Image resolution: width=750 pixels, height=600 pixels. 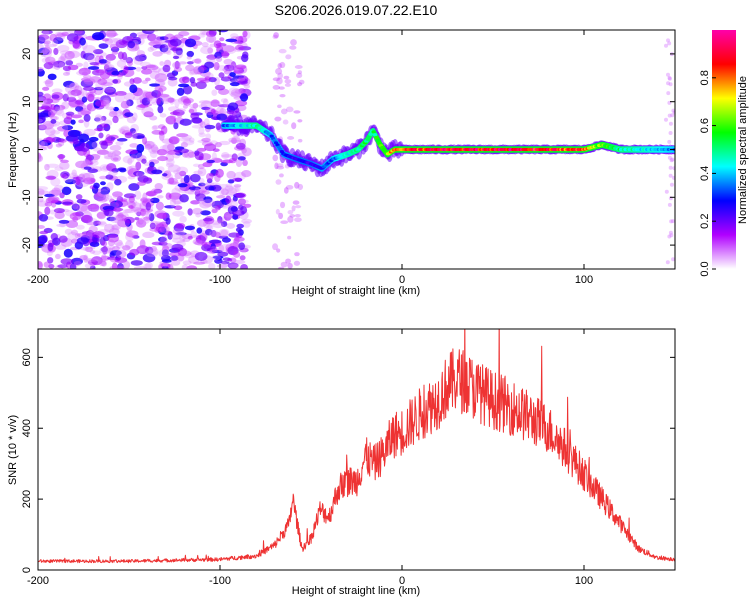 What do you see at coordinates (27, 102) in the screenshot?
I see `spectrogram-y-tick-label: 10` at bounding box center [27, 102].